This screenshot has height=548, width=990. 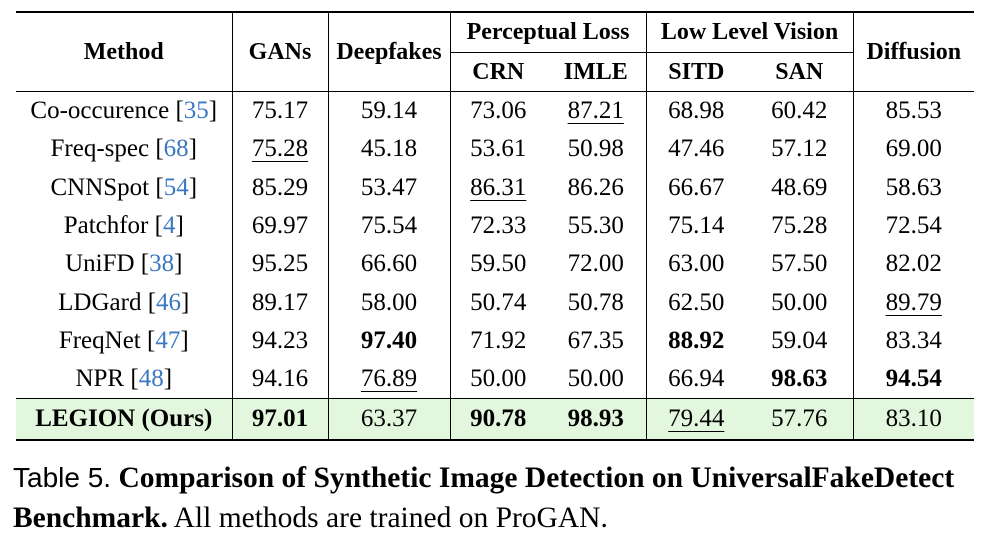 What do you see at coordinates (169, 226) in the screenshot?
I see `citation-link: 4` at bounding box center [169, 226].